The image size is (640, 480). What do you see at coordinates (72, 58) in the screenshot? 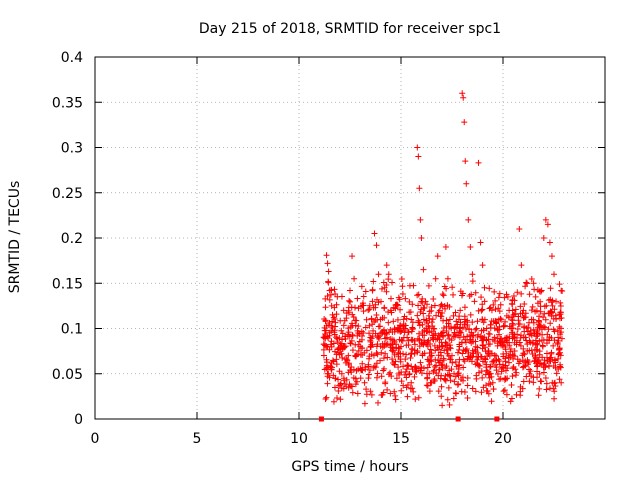
I see `y-tick-label: 0.4` at bounding box center [72, 58].